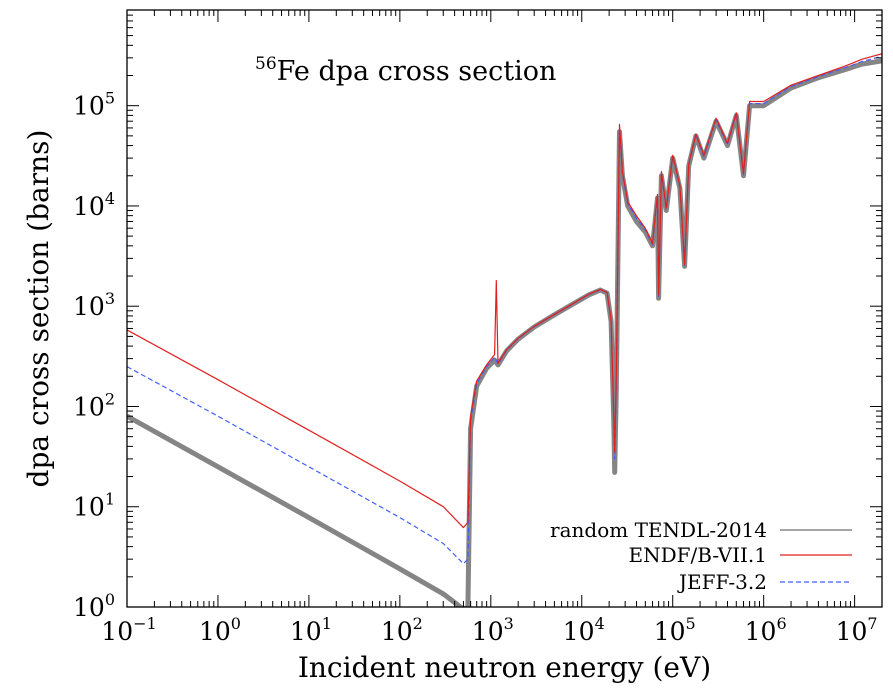 The image size is (893, 689). Describe the element at coordinates (504, 667) in the screenshot. I see `x-axis-label: Incident neutron energy (eV)` at that location.